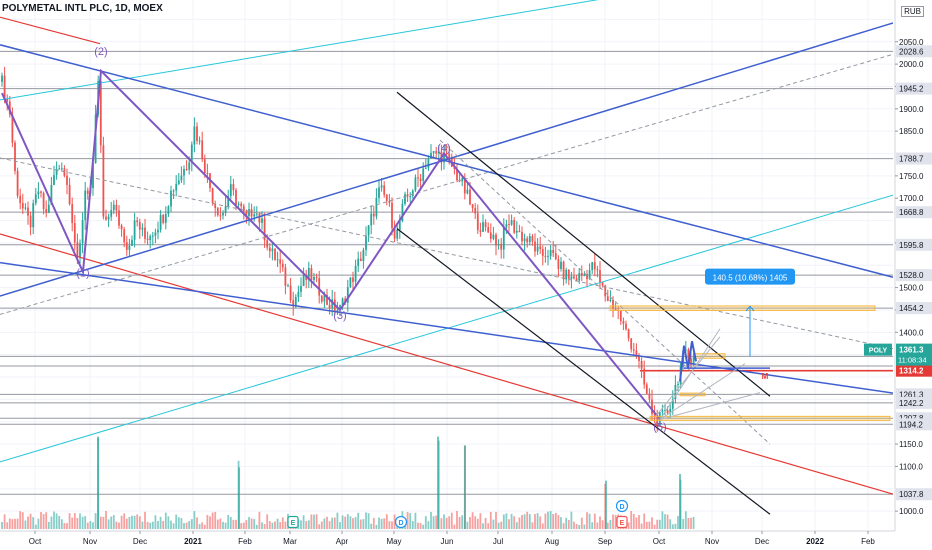 The image size is (932, 550). What do you see at coordinates (911, 212) in the screenshot?
I see `level-price-label: 1668.8` at bounding box center [911, 212].